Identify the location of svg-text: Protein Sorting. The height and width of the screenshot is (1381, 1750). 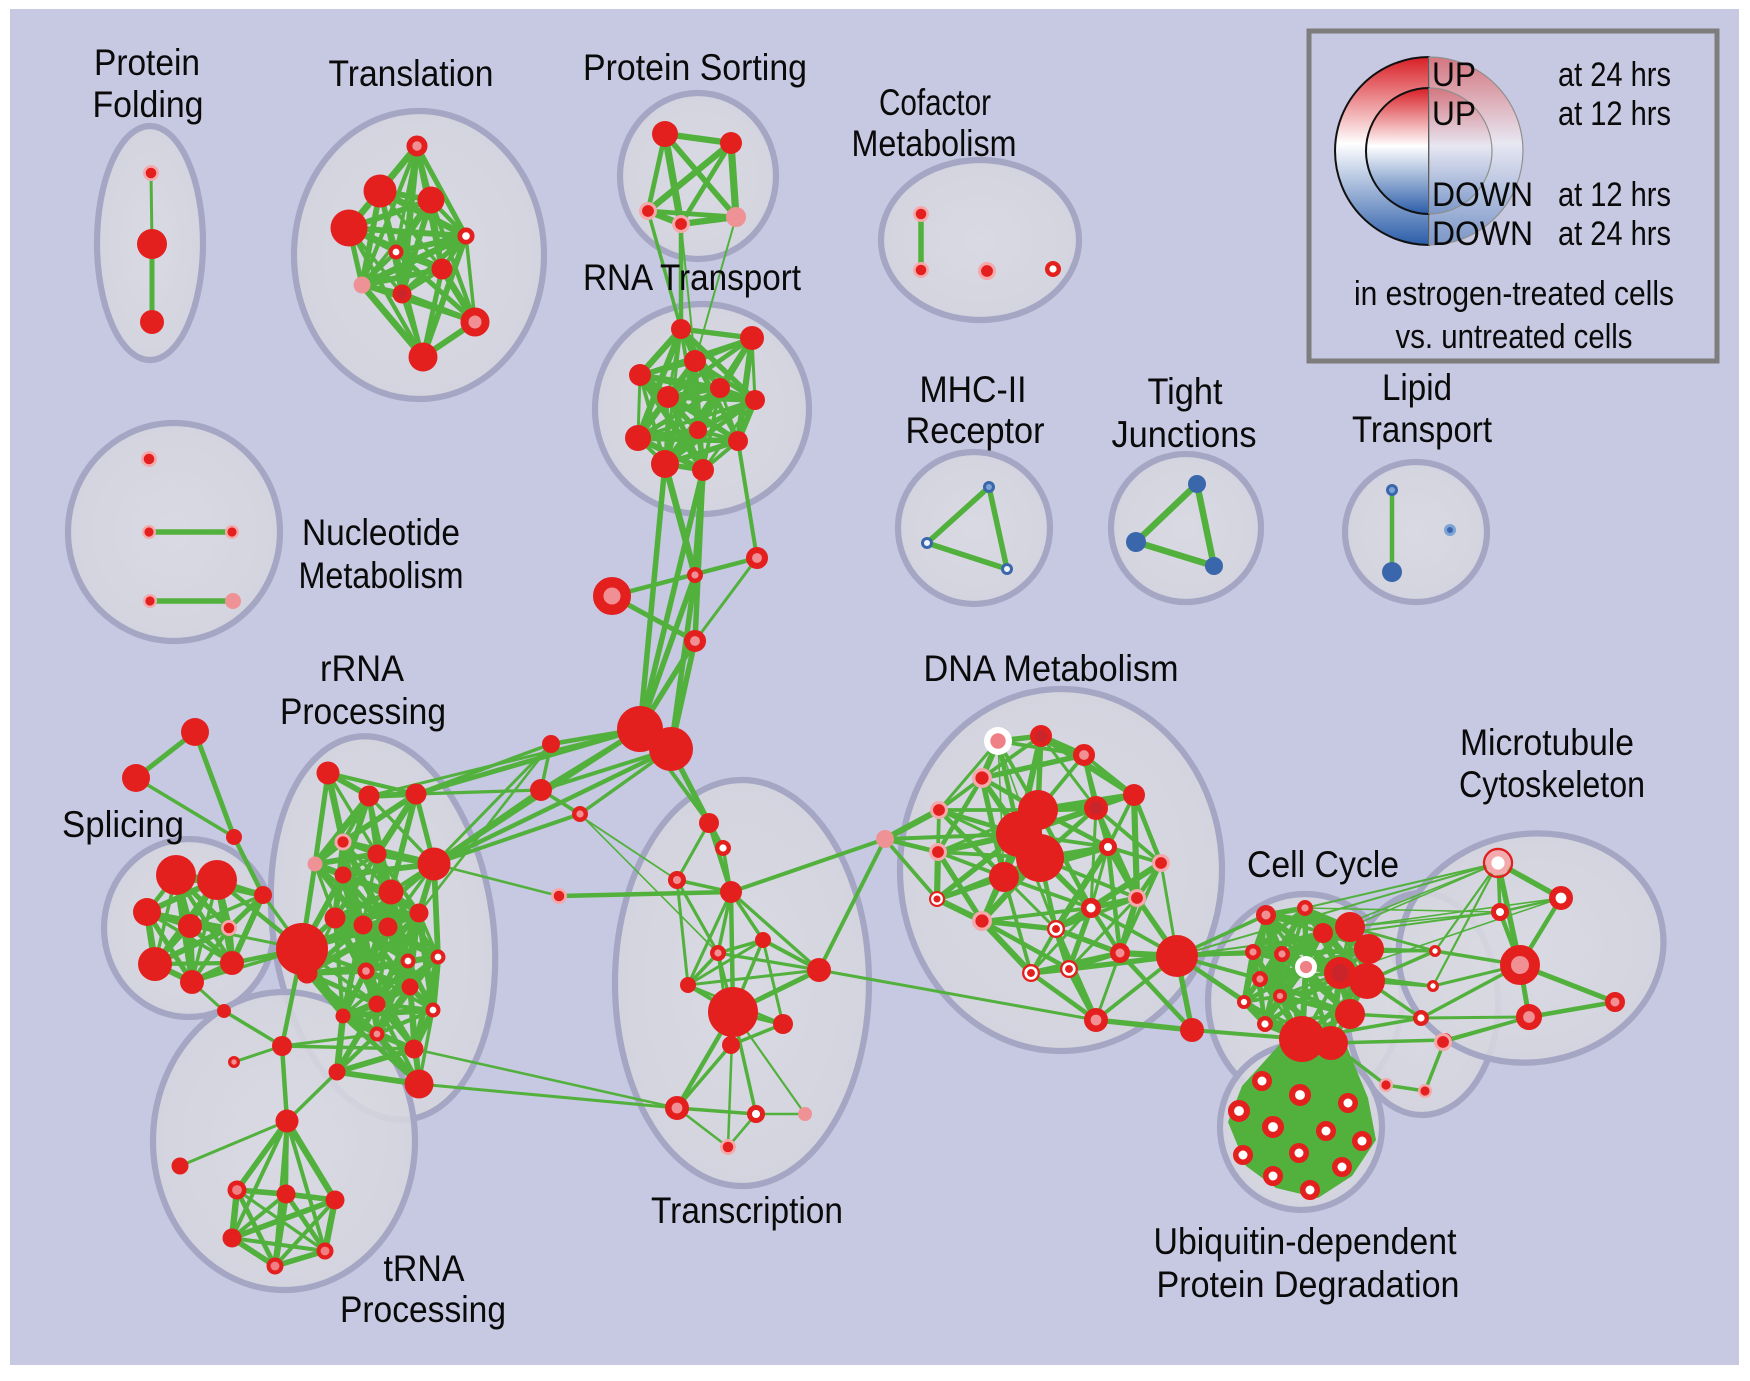
(695, 67).